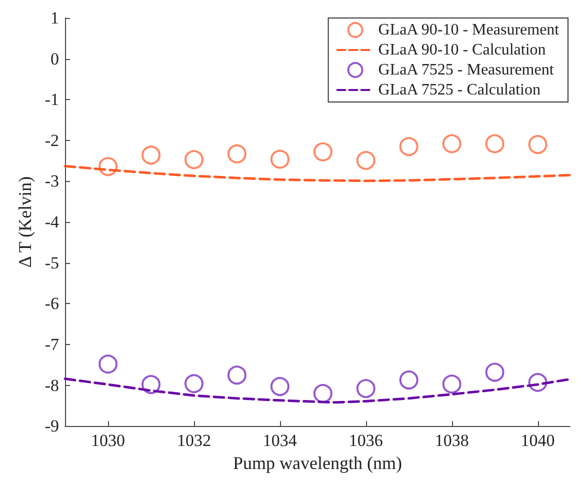  I want to click on x-tick-label: 1040, so click(537, 440).